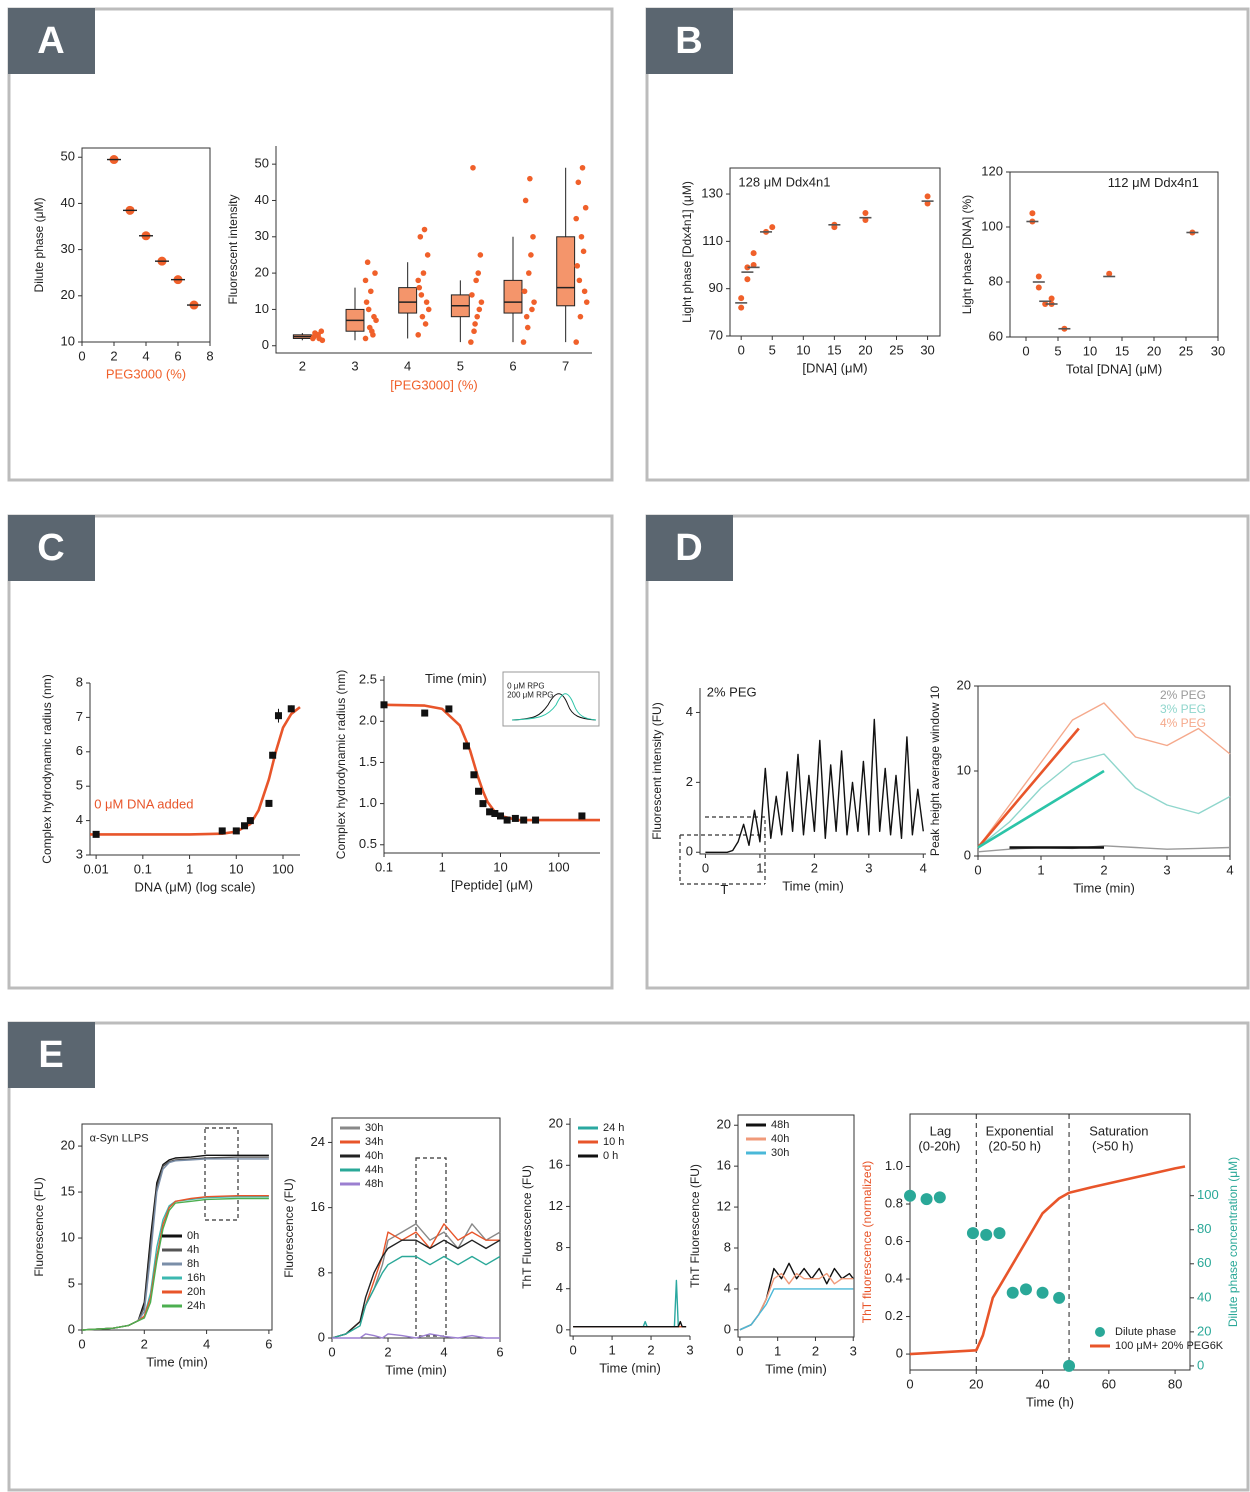 The width and height of the screenshot is (1250, 1492). What do you see at coordinates (119, 1138) in the screenshot?
I see `annotation: α-Syn LLPS` at bounding box center [119, 1138].